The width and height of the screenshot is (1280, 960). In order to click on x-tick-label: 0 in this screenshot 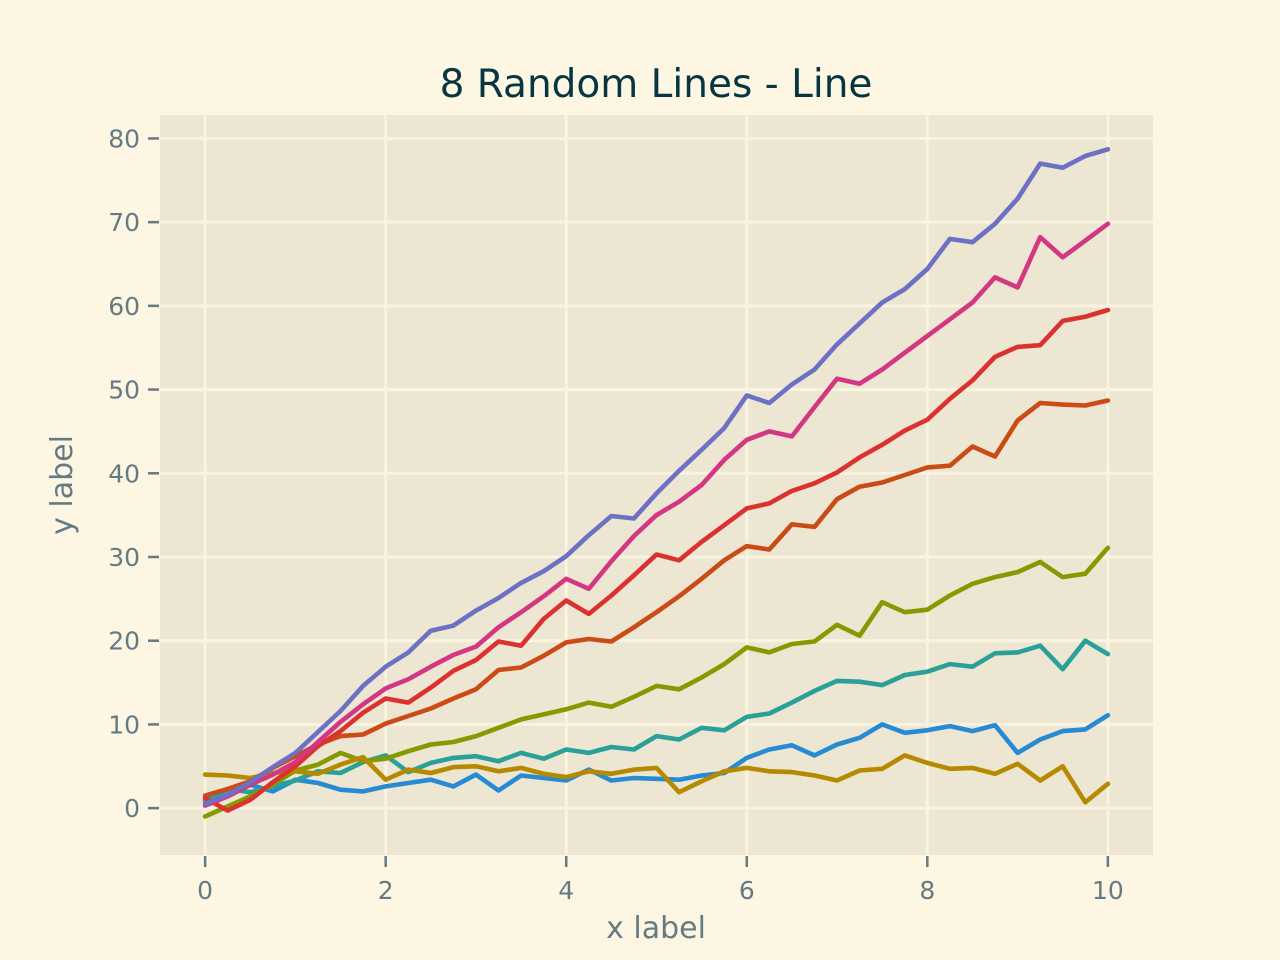, I will do `click(205, 890)`.